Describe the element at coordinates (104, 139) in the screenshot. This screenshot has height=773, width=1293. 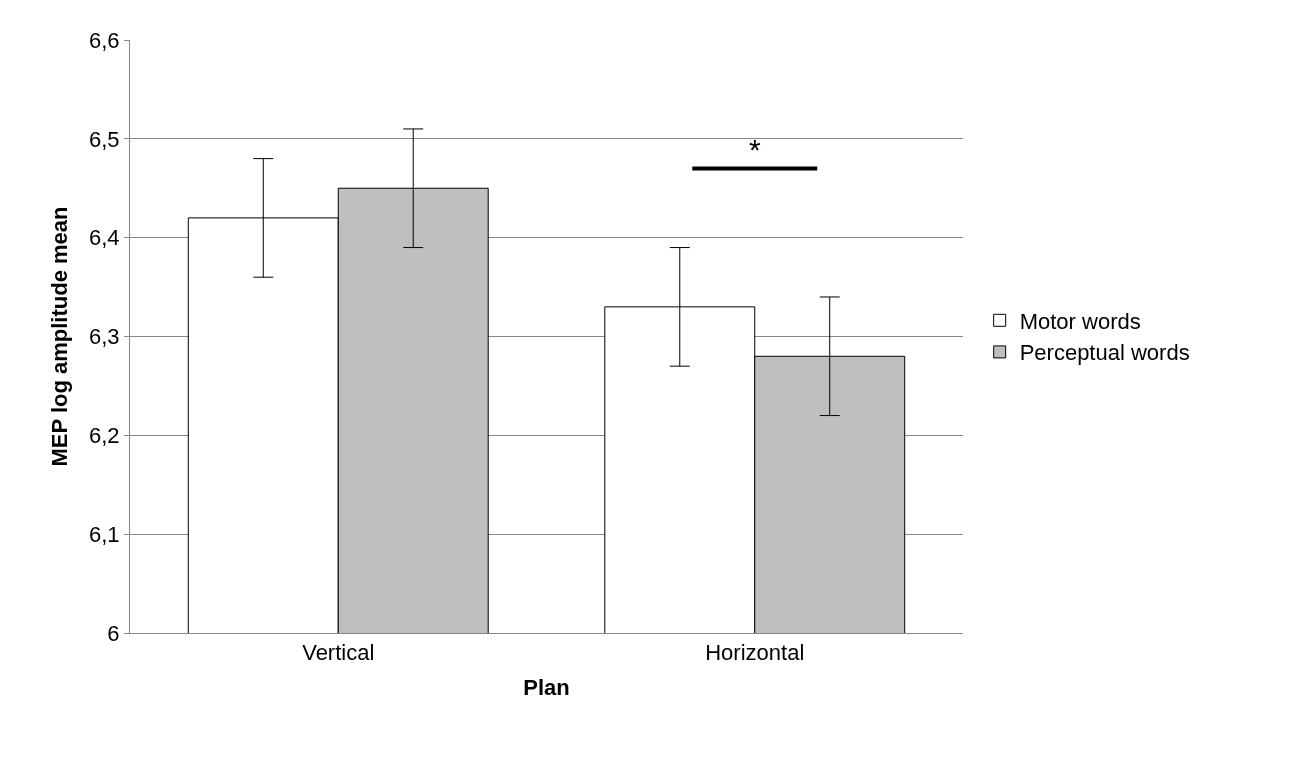
I see `y-tick-label: 6,5` at that location.